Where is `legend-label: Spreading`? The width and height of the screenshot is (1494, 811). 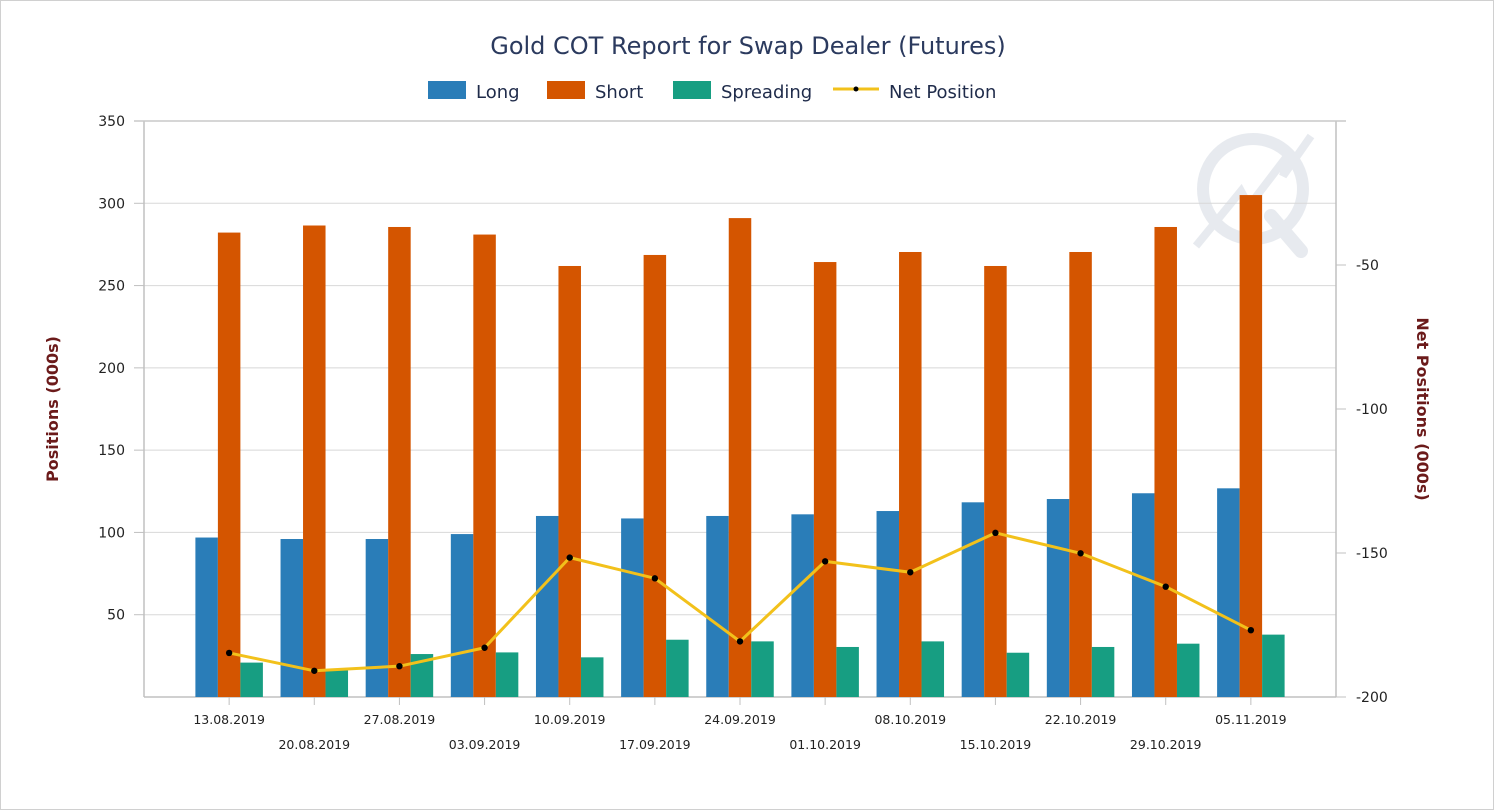
legend-label: Spreading is located at coordinates (766, 92).